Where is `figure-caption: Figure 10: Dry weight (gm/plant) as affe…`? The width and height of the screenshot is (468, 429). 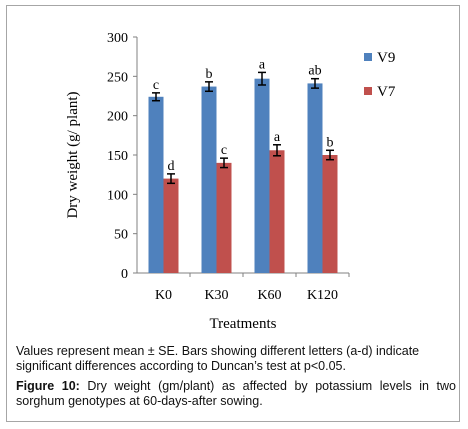 figure-caption: Figure 10: Dry weight (gm/plant) as affe… is located at coordinates (236, 394).